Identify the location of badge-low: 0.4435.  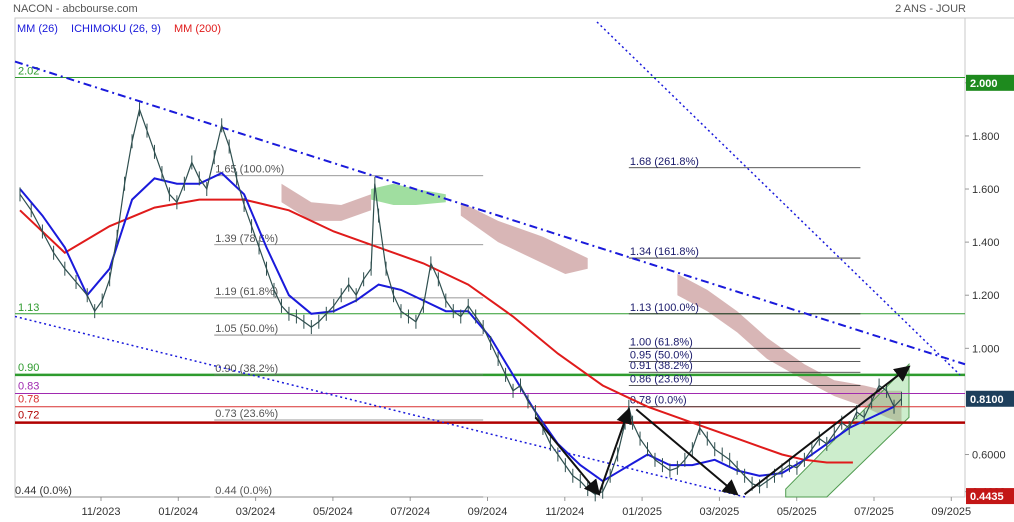
(987, 497).